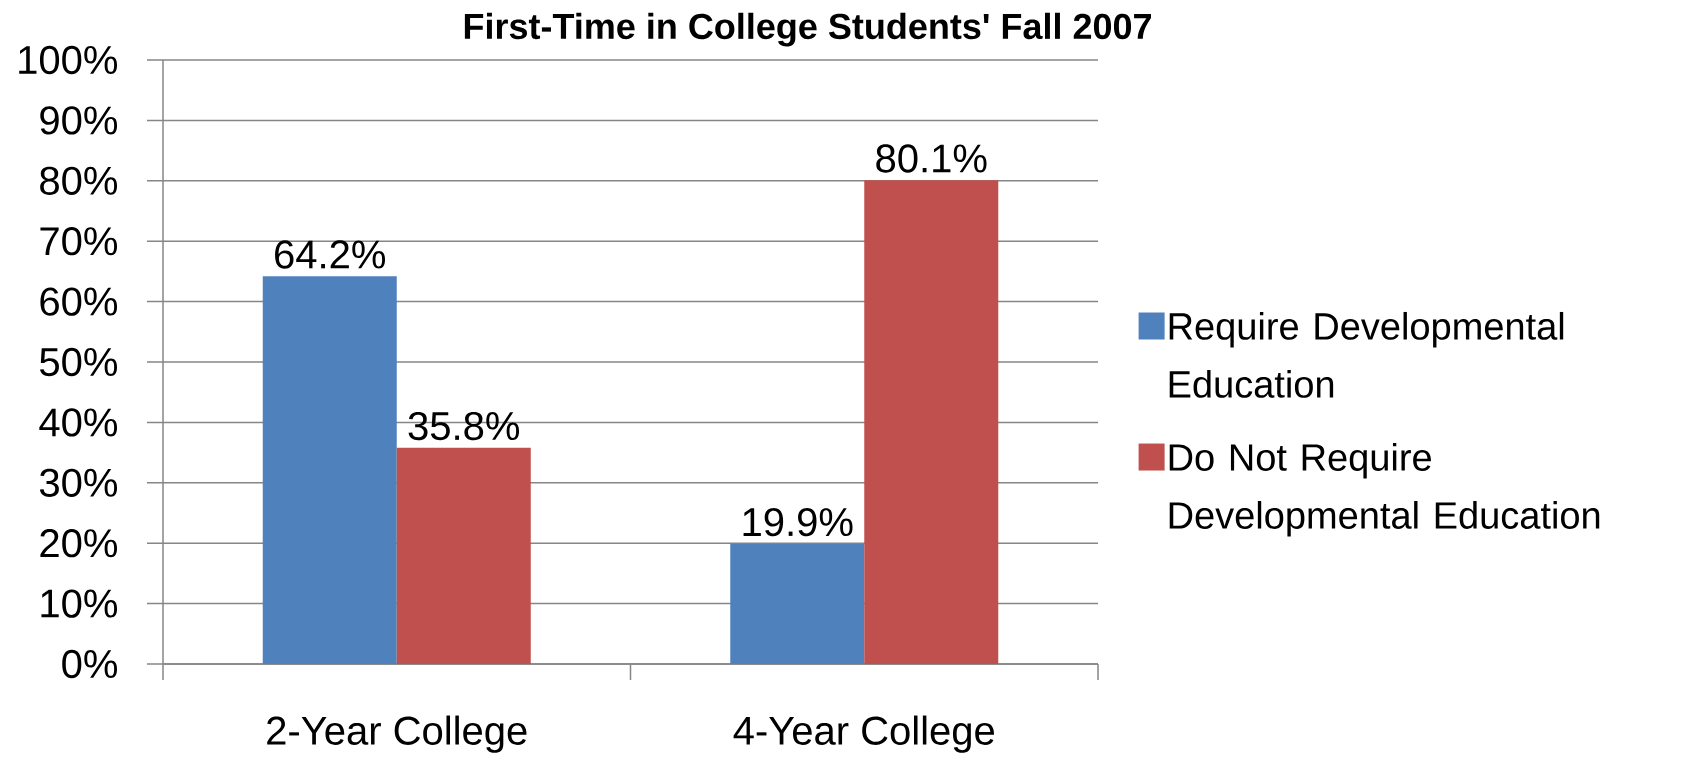 This screenshot has width=1688, height=760. What do you see at coordinates (68, 60) in the screenshot?
I see `y-tick-label: 100%` at bounding box center [68, 60].